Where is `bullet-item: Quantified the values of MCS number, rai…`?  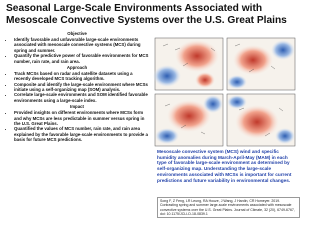 bullet-item: Quantified the values of MCS number, rai… is located at coordinates (82, 134).